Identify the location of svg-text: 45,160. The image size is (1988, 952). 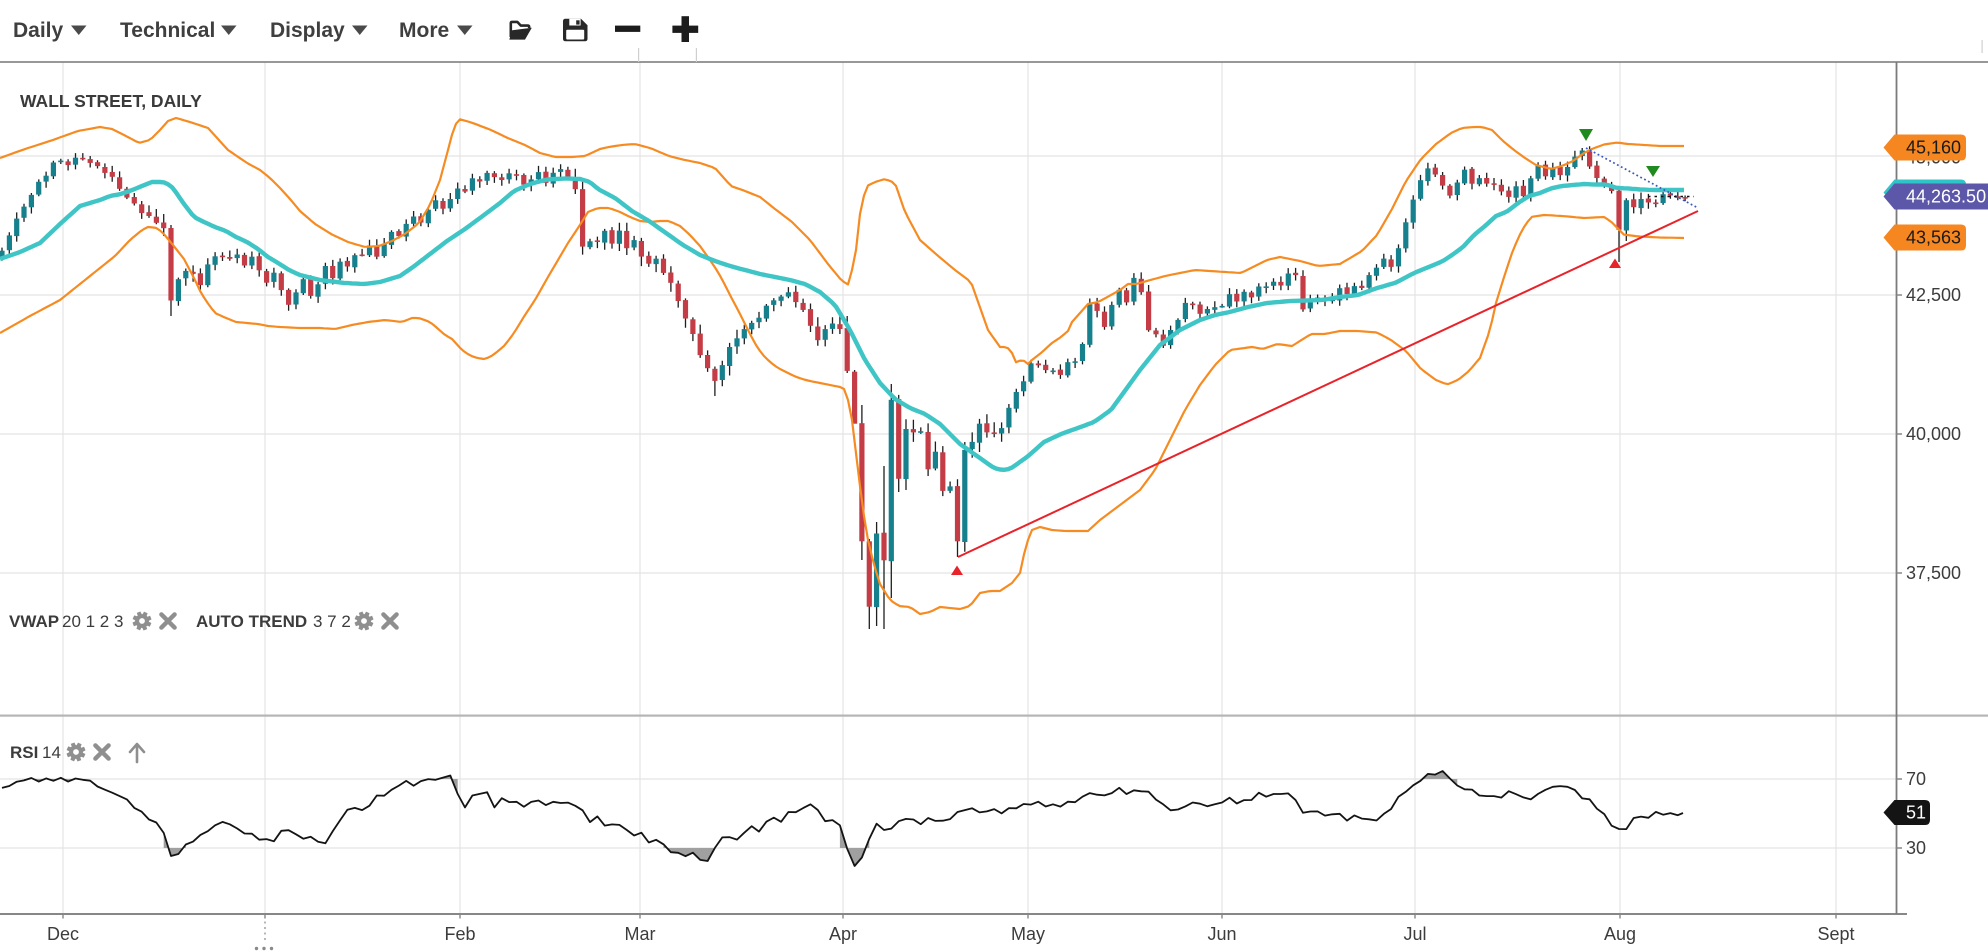
(1933, 148).